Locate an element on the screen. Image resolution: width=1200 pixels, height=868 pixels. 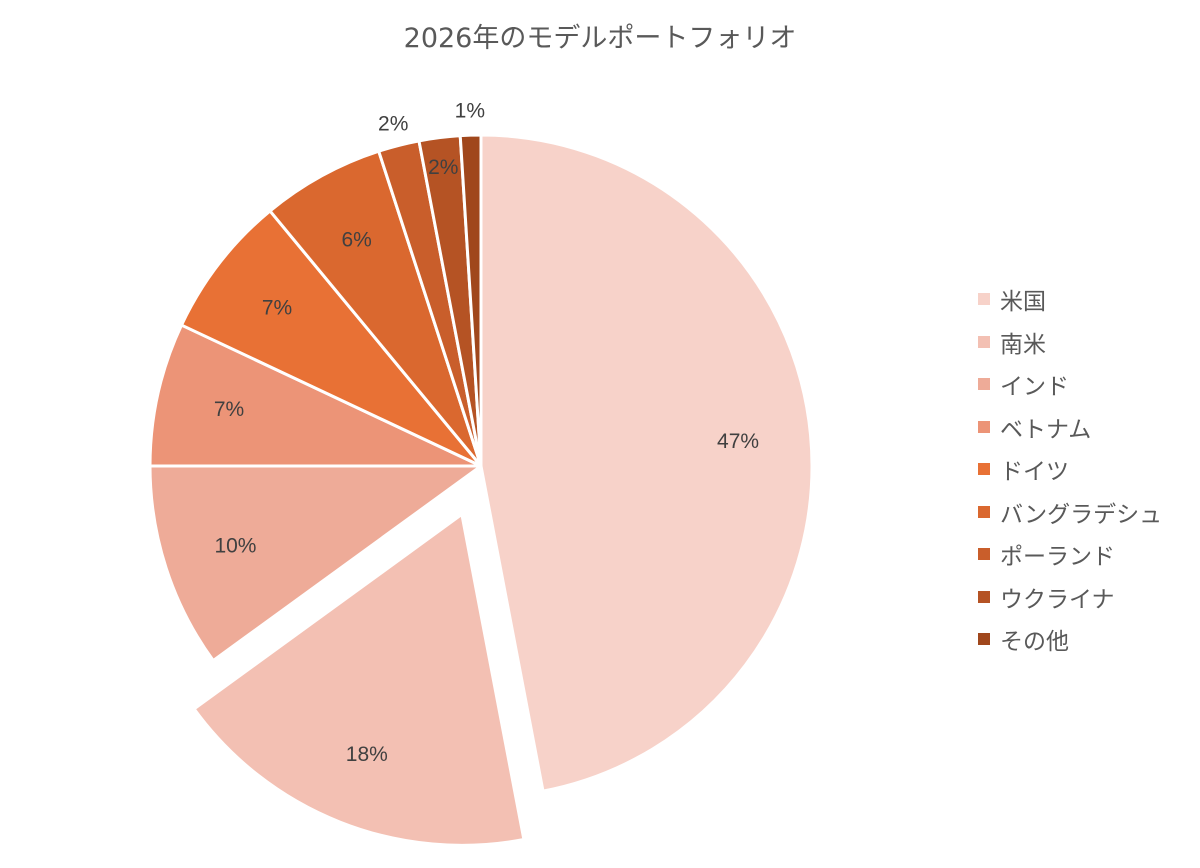
pie-slice-その他 is located at coordinates (470, 300).